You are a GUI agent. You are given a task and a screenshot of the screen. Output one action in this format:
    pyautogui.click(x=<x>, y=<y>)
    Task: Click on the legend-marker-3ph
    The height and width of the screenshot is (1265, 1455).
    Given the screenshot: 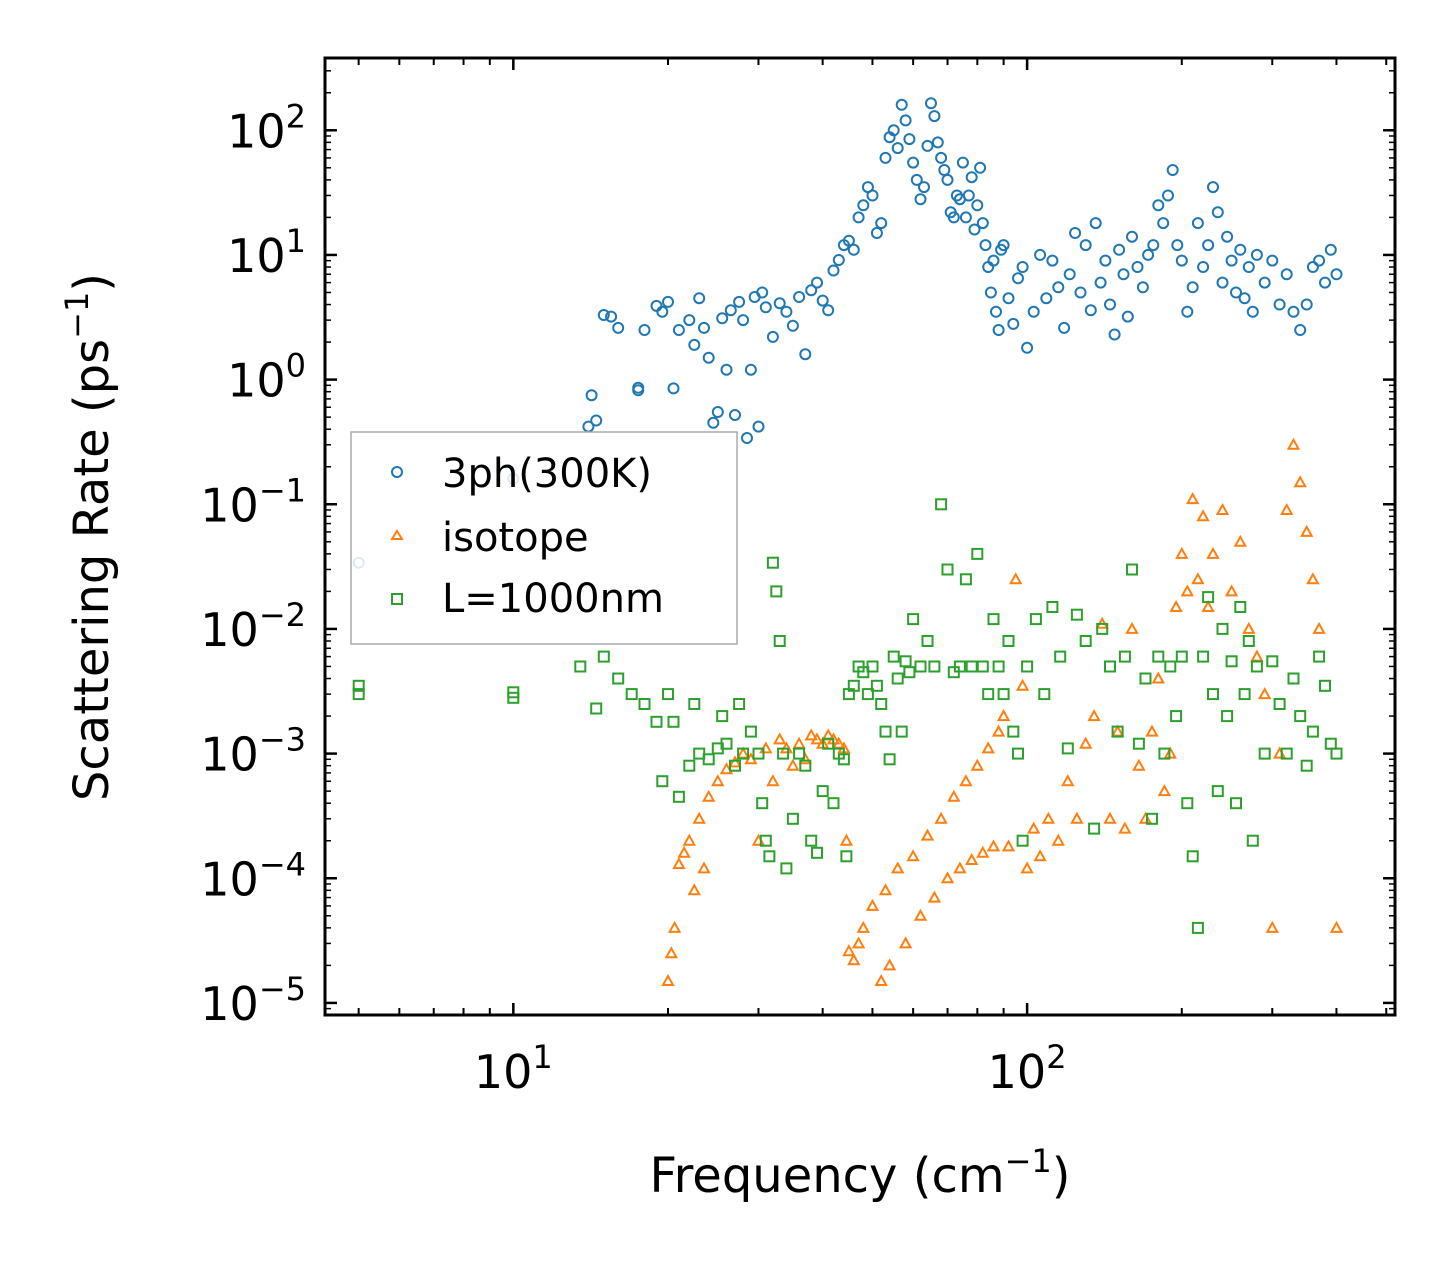 What is the action you would take?
    pyautogui.click(x=397, y=472)
    